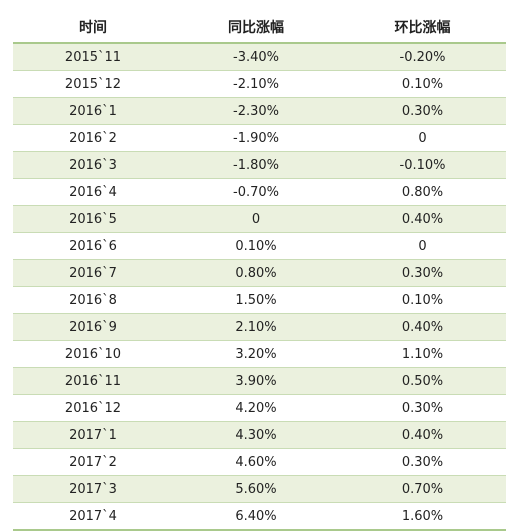  What do you see at coordinates (256, 219) in the screenshot?
I see `yoy-cell: 0` at bounding box center [256, 219].